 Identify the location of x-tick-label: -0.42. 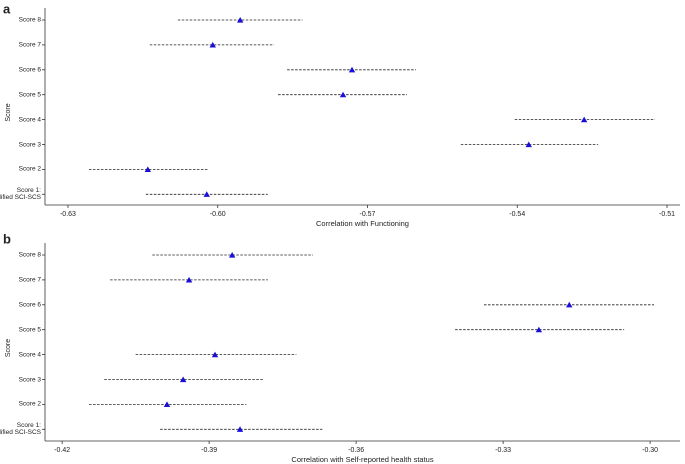
(62, 450).